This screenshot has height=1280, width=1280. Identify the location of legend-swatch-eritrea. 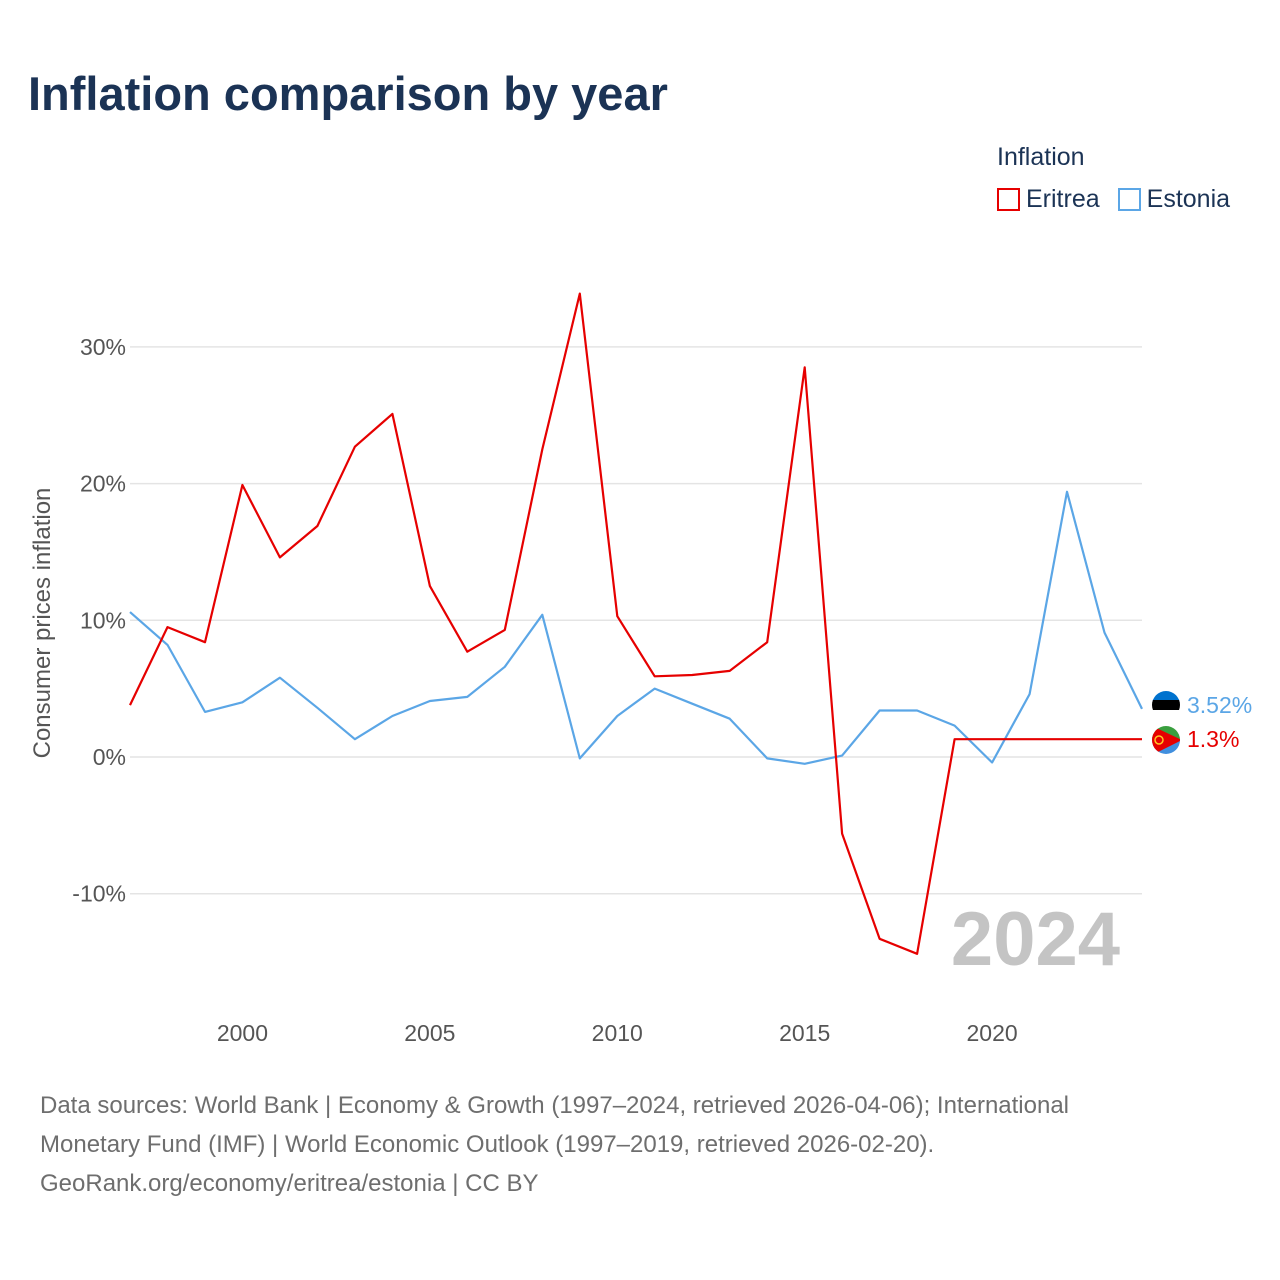
(1008, 199).